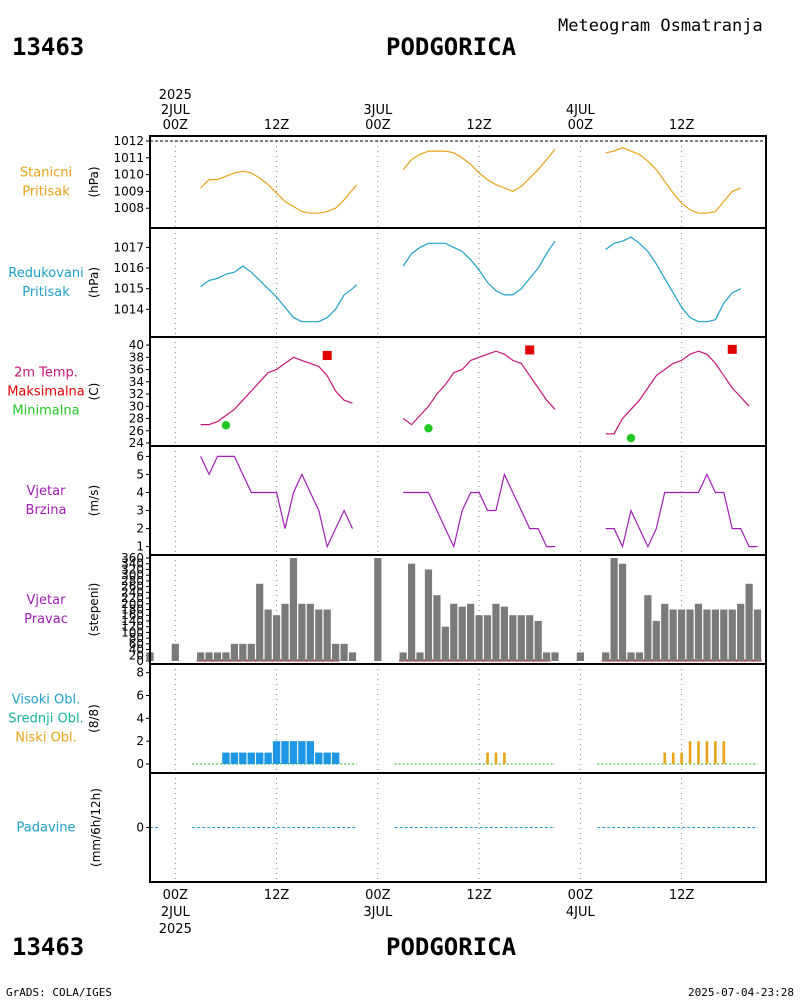  I want to click on panel-title: Brzina, so click(46, 510).